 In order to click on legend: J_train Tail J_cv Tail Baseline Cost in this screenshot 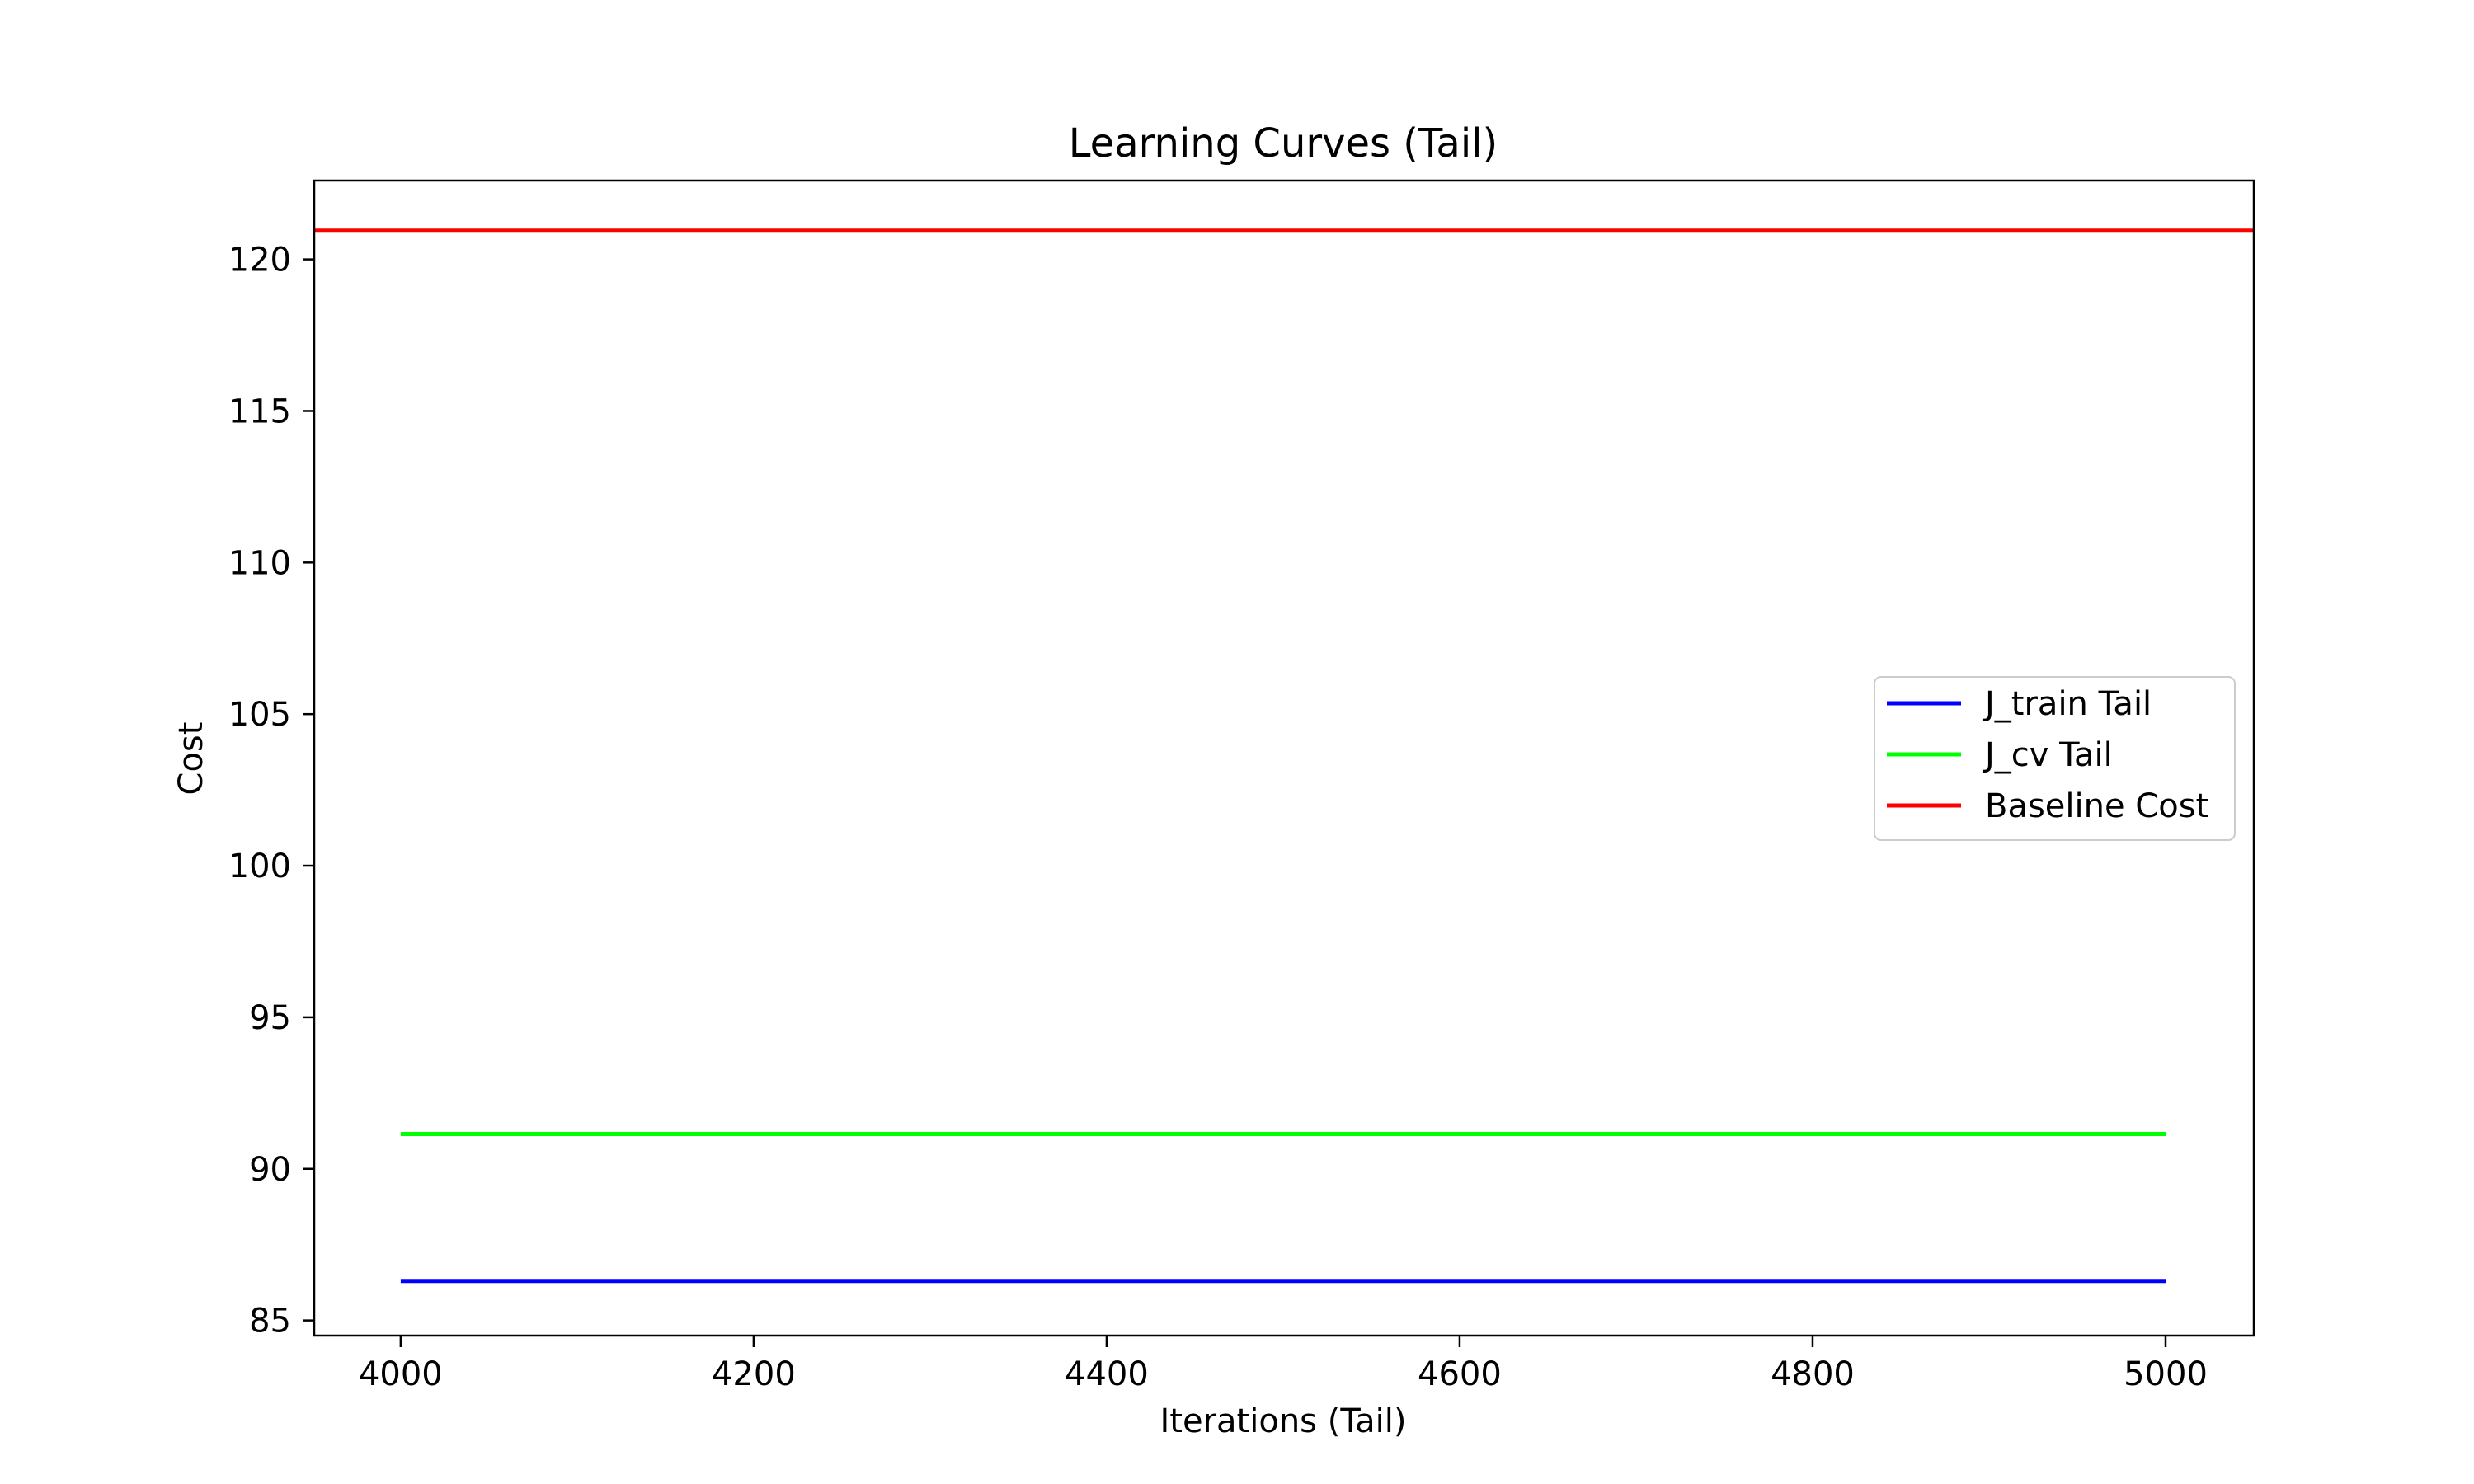, I will do `click(2055, 758)`.